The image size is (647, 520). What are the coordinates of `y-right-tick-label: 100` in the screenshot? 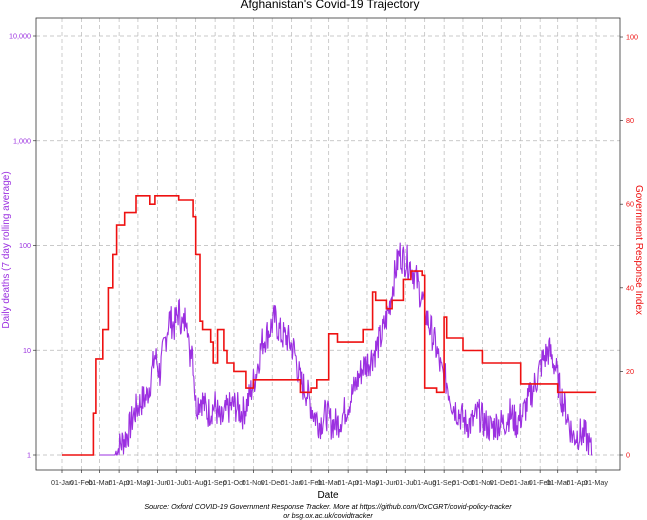 It's located at (632, 37).